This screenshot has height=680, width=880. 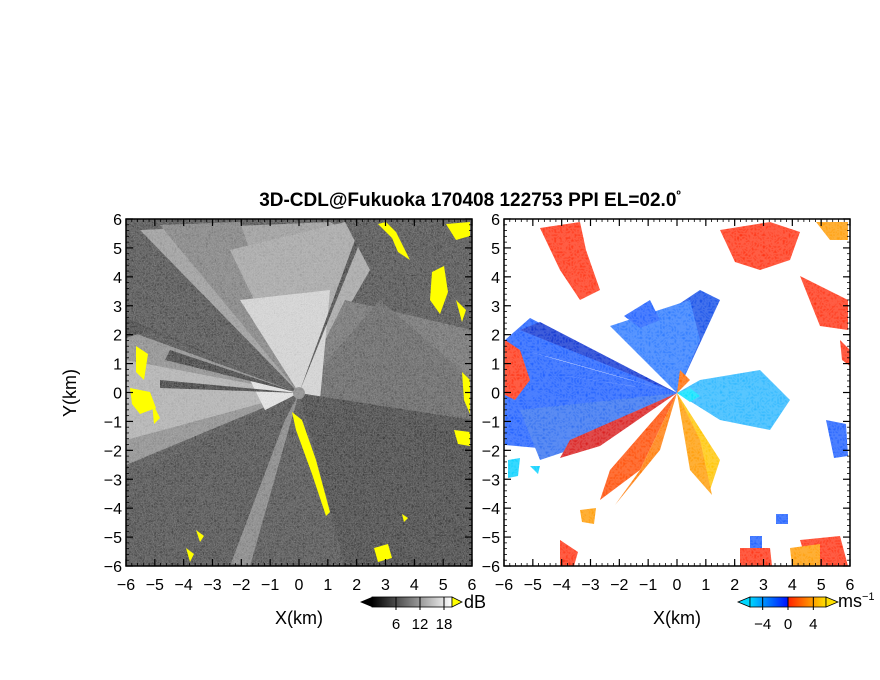 What do you see at coordinates (444, 624) in the screenshot?
I see `colorbar-tick-label: 18` at bounding box center [444, 624].